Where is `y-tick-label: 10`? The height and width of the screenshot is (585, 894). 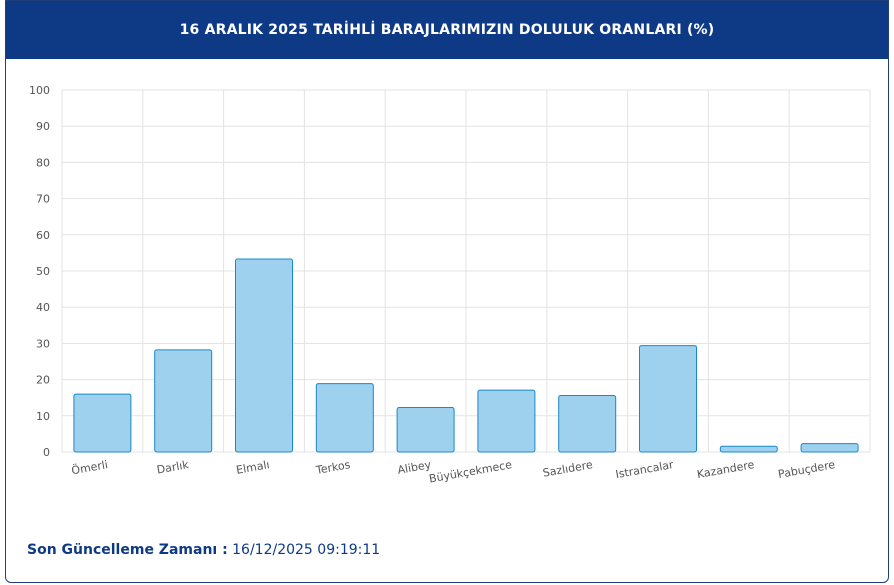
y-tick-label: 10 is located at coordinates (43, 416).